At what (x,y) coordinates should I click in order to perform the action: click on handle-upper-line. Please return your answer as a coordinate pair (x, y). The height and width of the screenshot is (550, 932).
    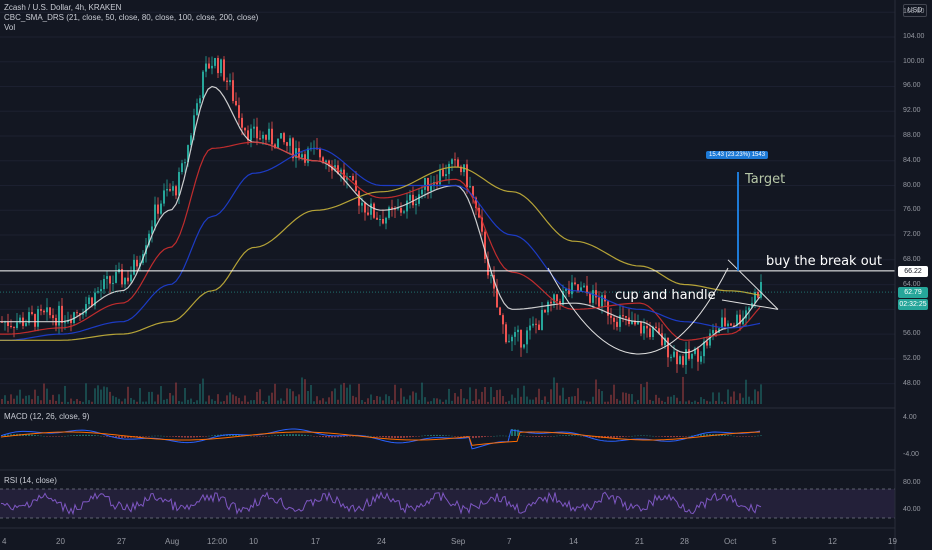
    Looking at the image, I should click on (753, 284).